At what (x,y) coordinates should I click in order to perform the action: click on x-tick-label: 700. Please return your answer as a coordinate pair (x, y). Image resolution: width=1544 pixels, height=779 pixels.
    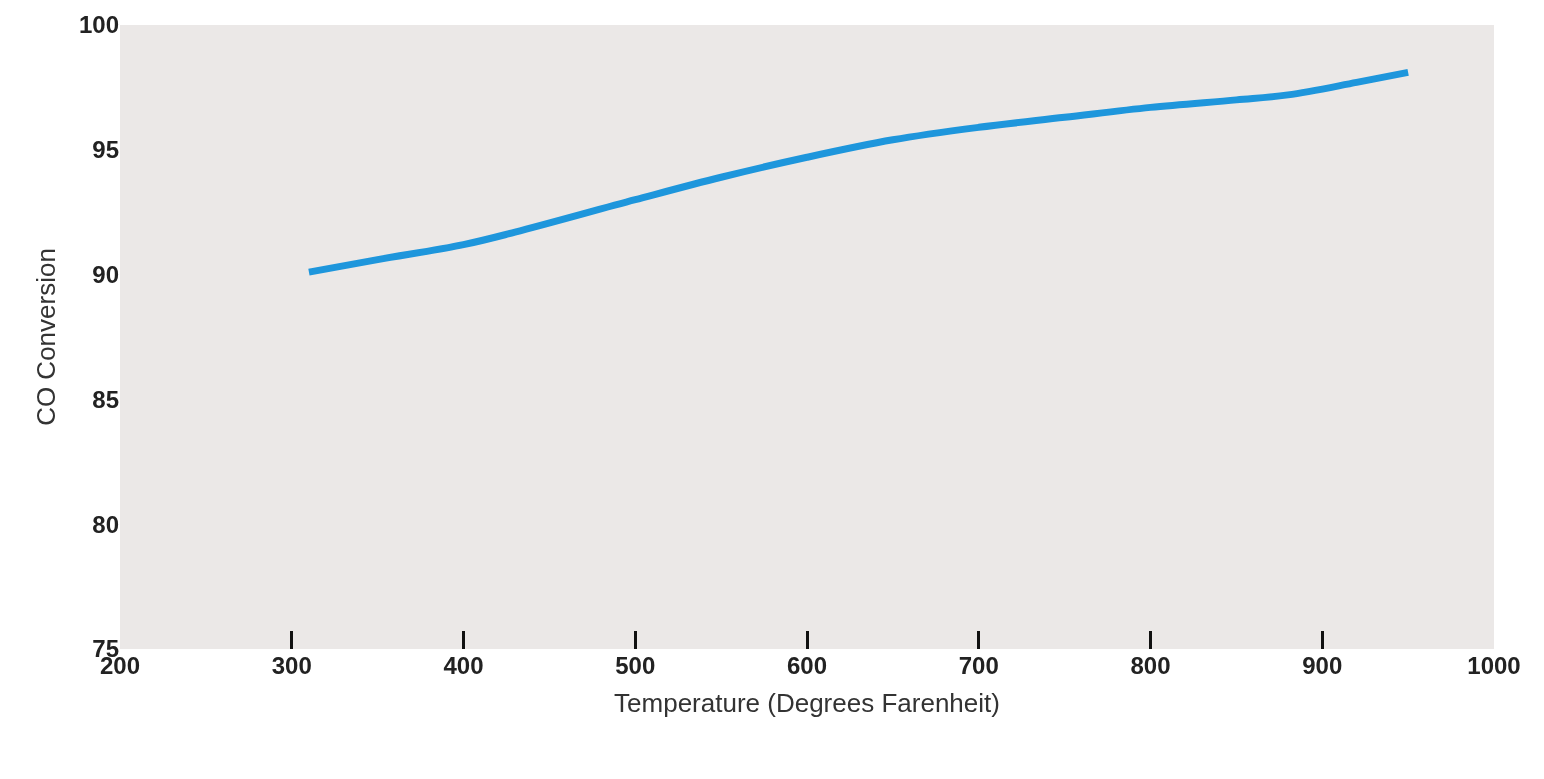
    Looking at the image, I should click on (978, 665).